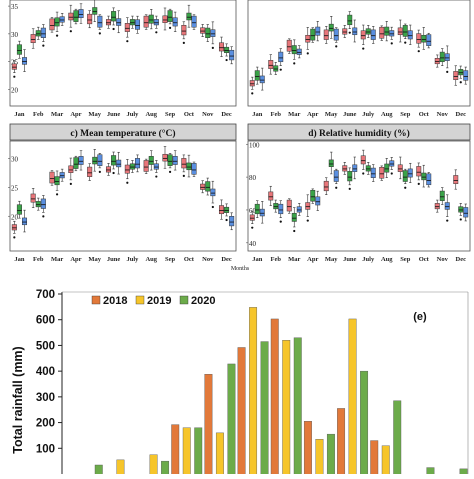 The width and height of the screenshot is (474, 479). What do you see at coordinates (387, 114) in the screenshot?
I see `xtick-label-b: Aug` at bounding box center [387, 114].